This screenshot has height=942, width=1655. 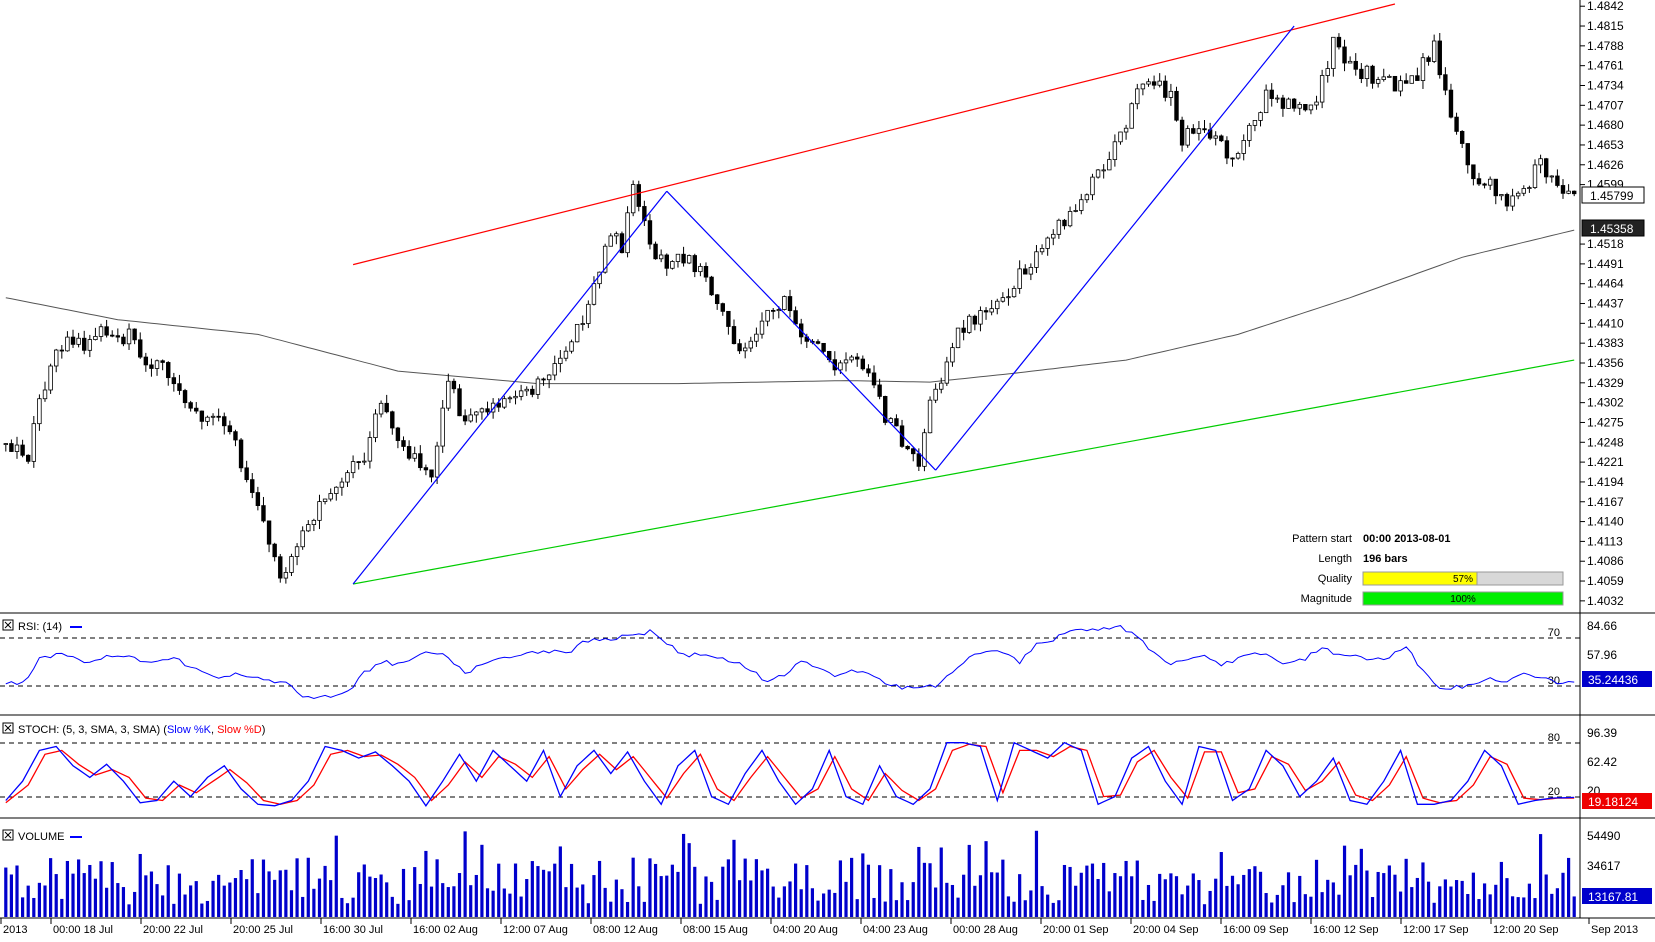 What do you see at coordinates (1605, 85) in the screenshot?
I see `price-tick-label-4: 1.4734` at bounding box center [1605, 85].